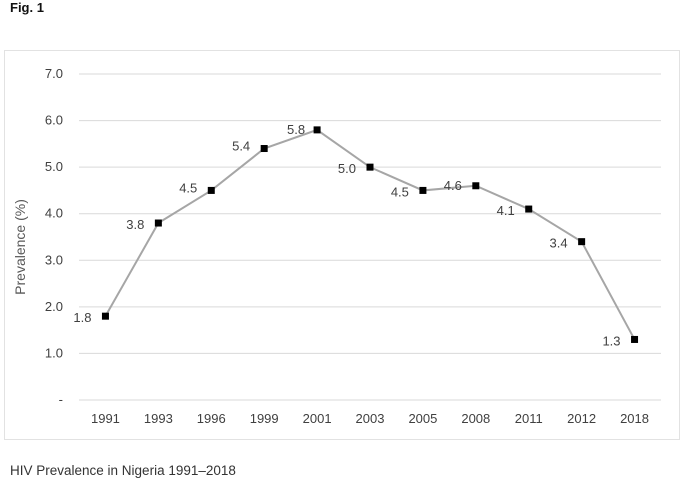 This screenshot has width=681, height=484. What do you see at coordinates (317, 418) in the screenshot?
I see `x-tick-label: 2001` at bounding box center [317, 418].